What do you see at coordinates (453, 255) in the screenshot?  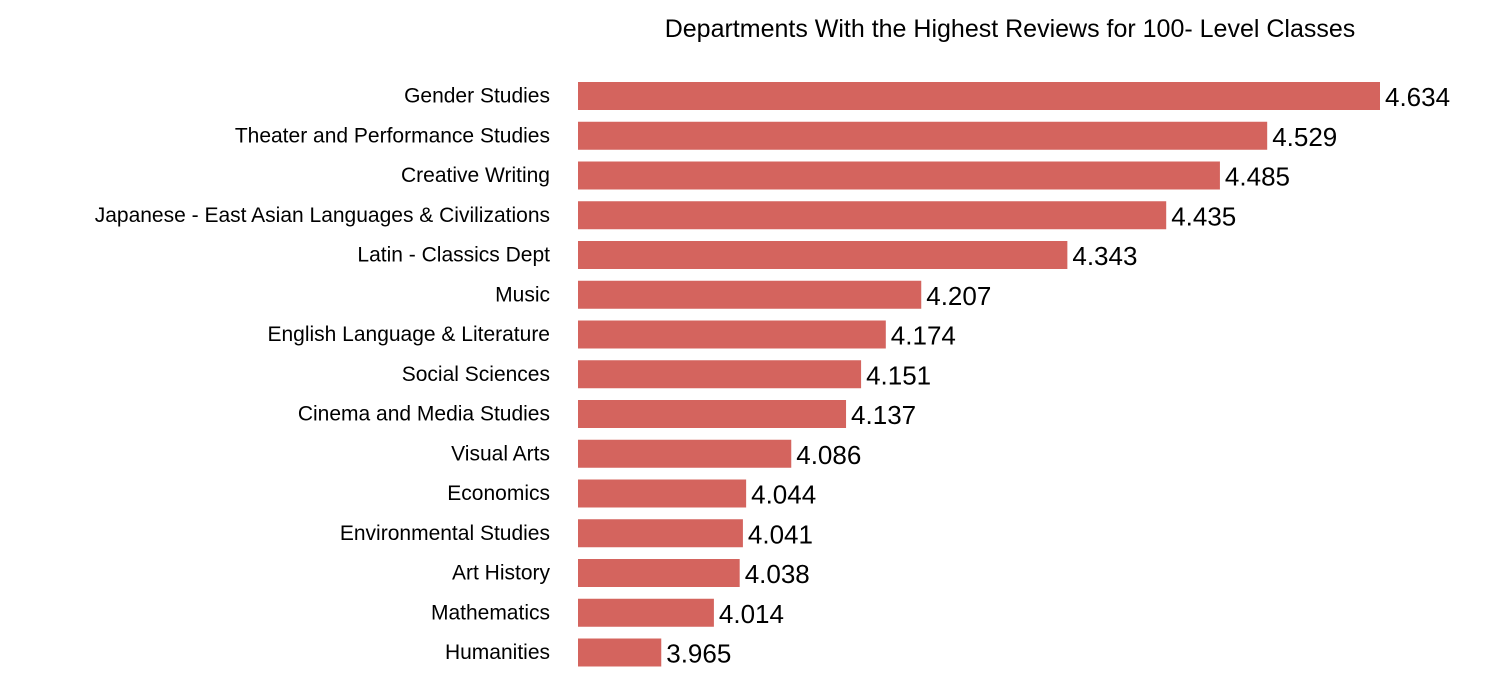 I see `category-label: Latin - Classics Dept` at bounding box center [453, 255].